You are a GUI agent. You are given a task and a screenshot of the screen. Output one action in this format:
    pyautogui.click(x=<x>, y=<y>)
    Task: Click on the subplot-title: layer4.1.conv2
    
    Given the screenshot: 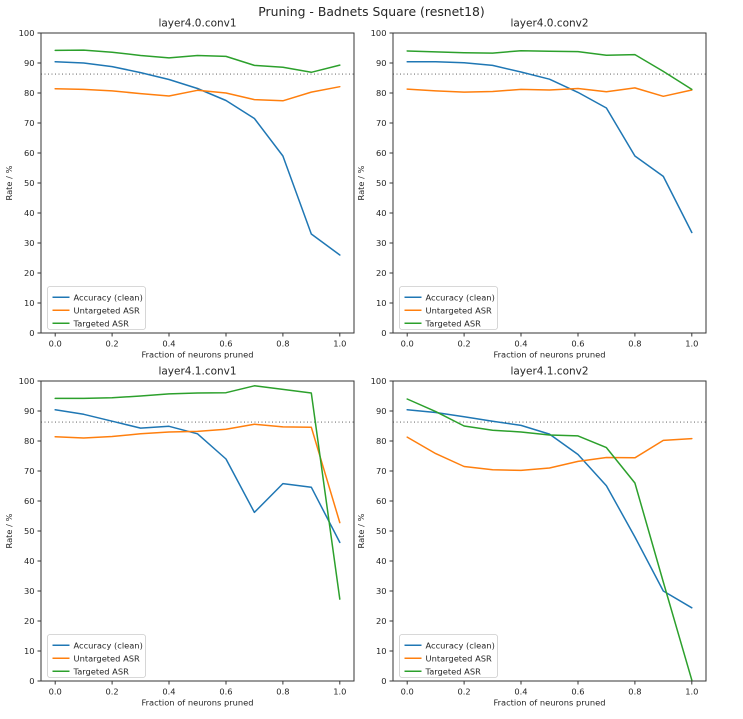 What is the action you would take?
    pyautogui.click(x=549, y=372)
    